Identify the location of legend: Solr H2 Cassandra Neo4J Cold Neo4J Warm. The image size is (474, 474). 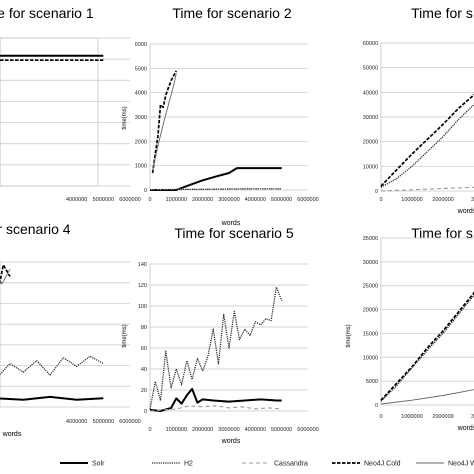
(237, 463).